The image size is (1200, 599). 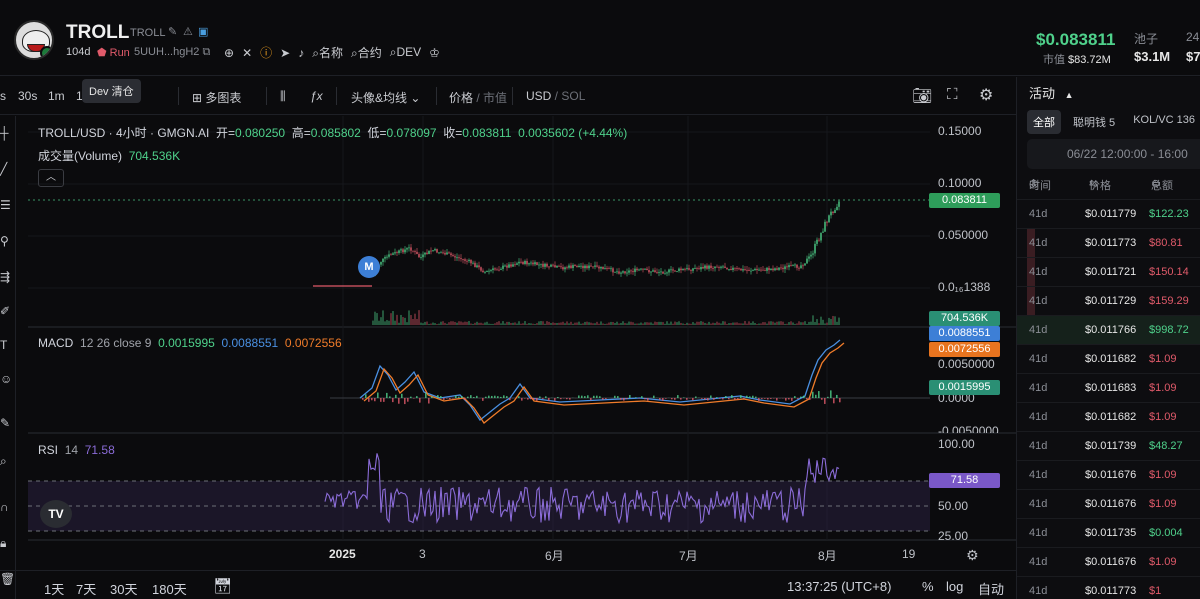 I want to click on multi-chart-button: ⊞ 多图表, so click(x=216, y=97).